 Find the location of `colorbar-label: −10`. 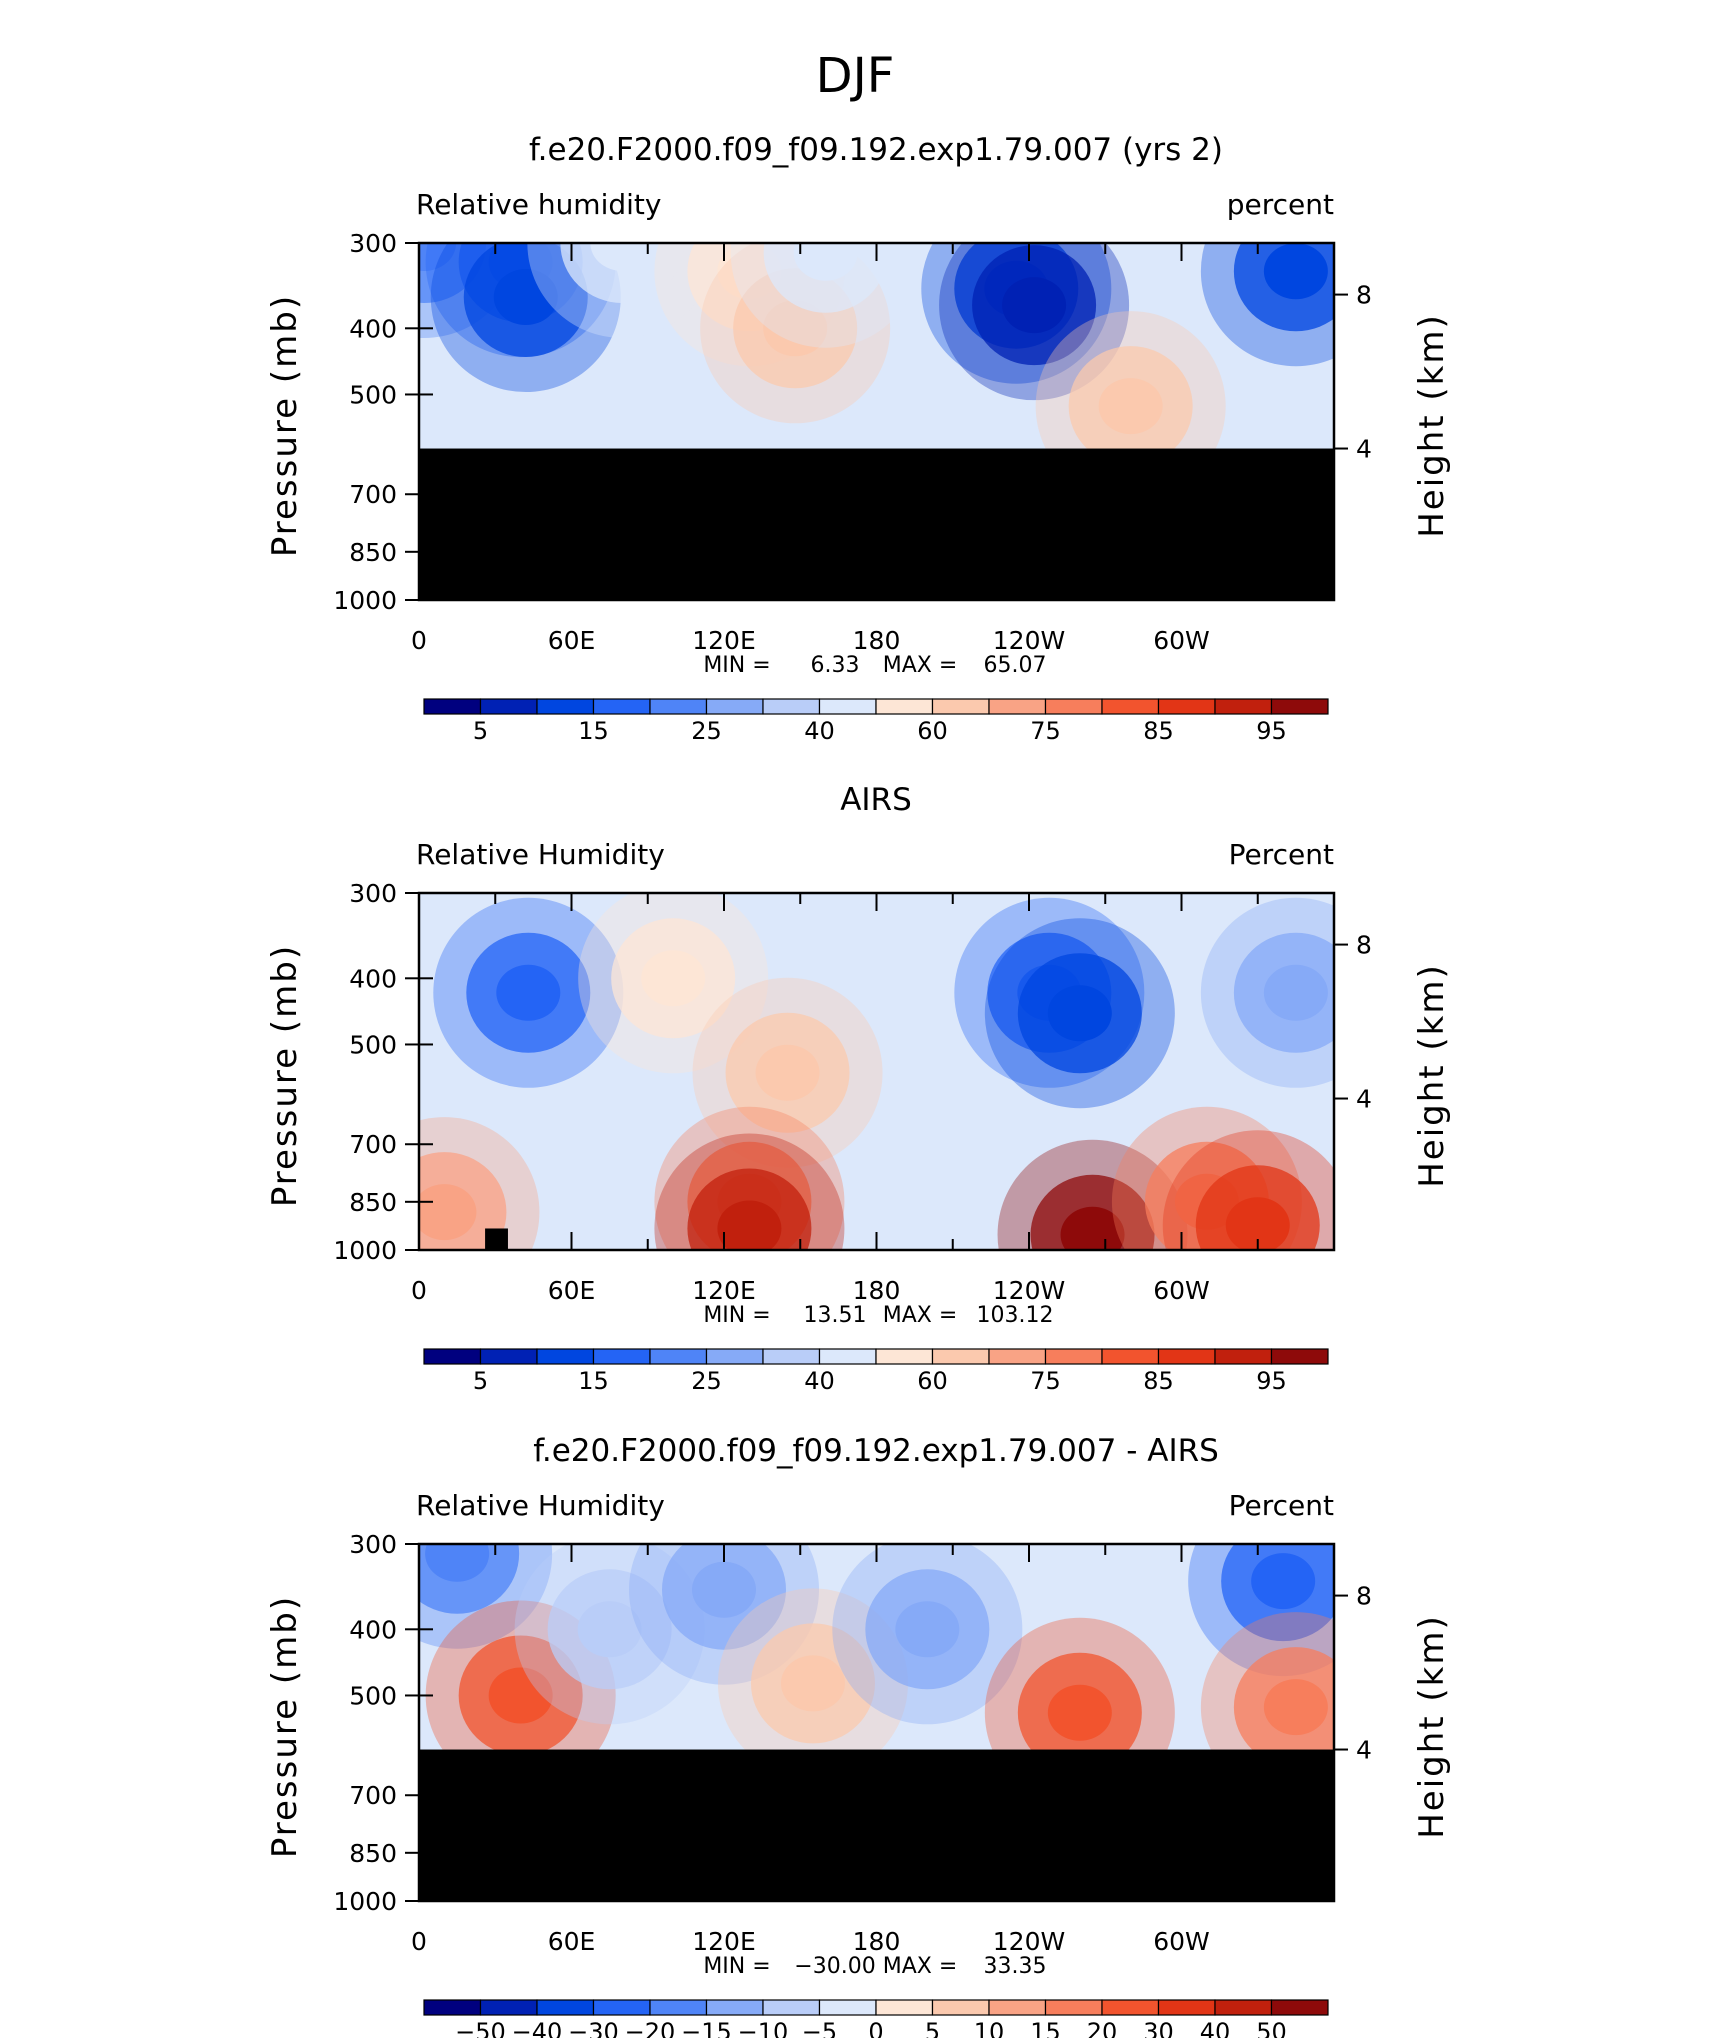

colorbar-label: −10 is located at coordinates (763, 2028).